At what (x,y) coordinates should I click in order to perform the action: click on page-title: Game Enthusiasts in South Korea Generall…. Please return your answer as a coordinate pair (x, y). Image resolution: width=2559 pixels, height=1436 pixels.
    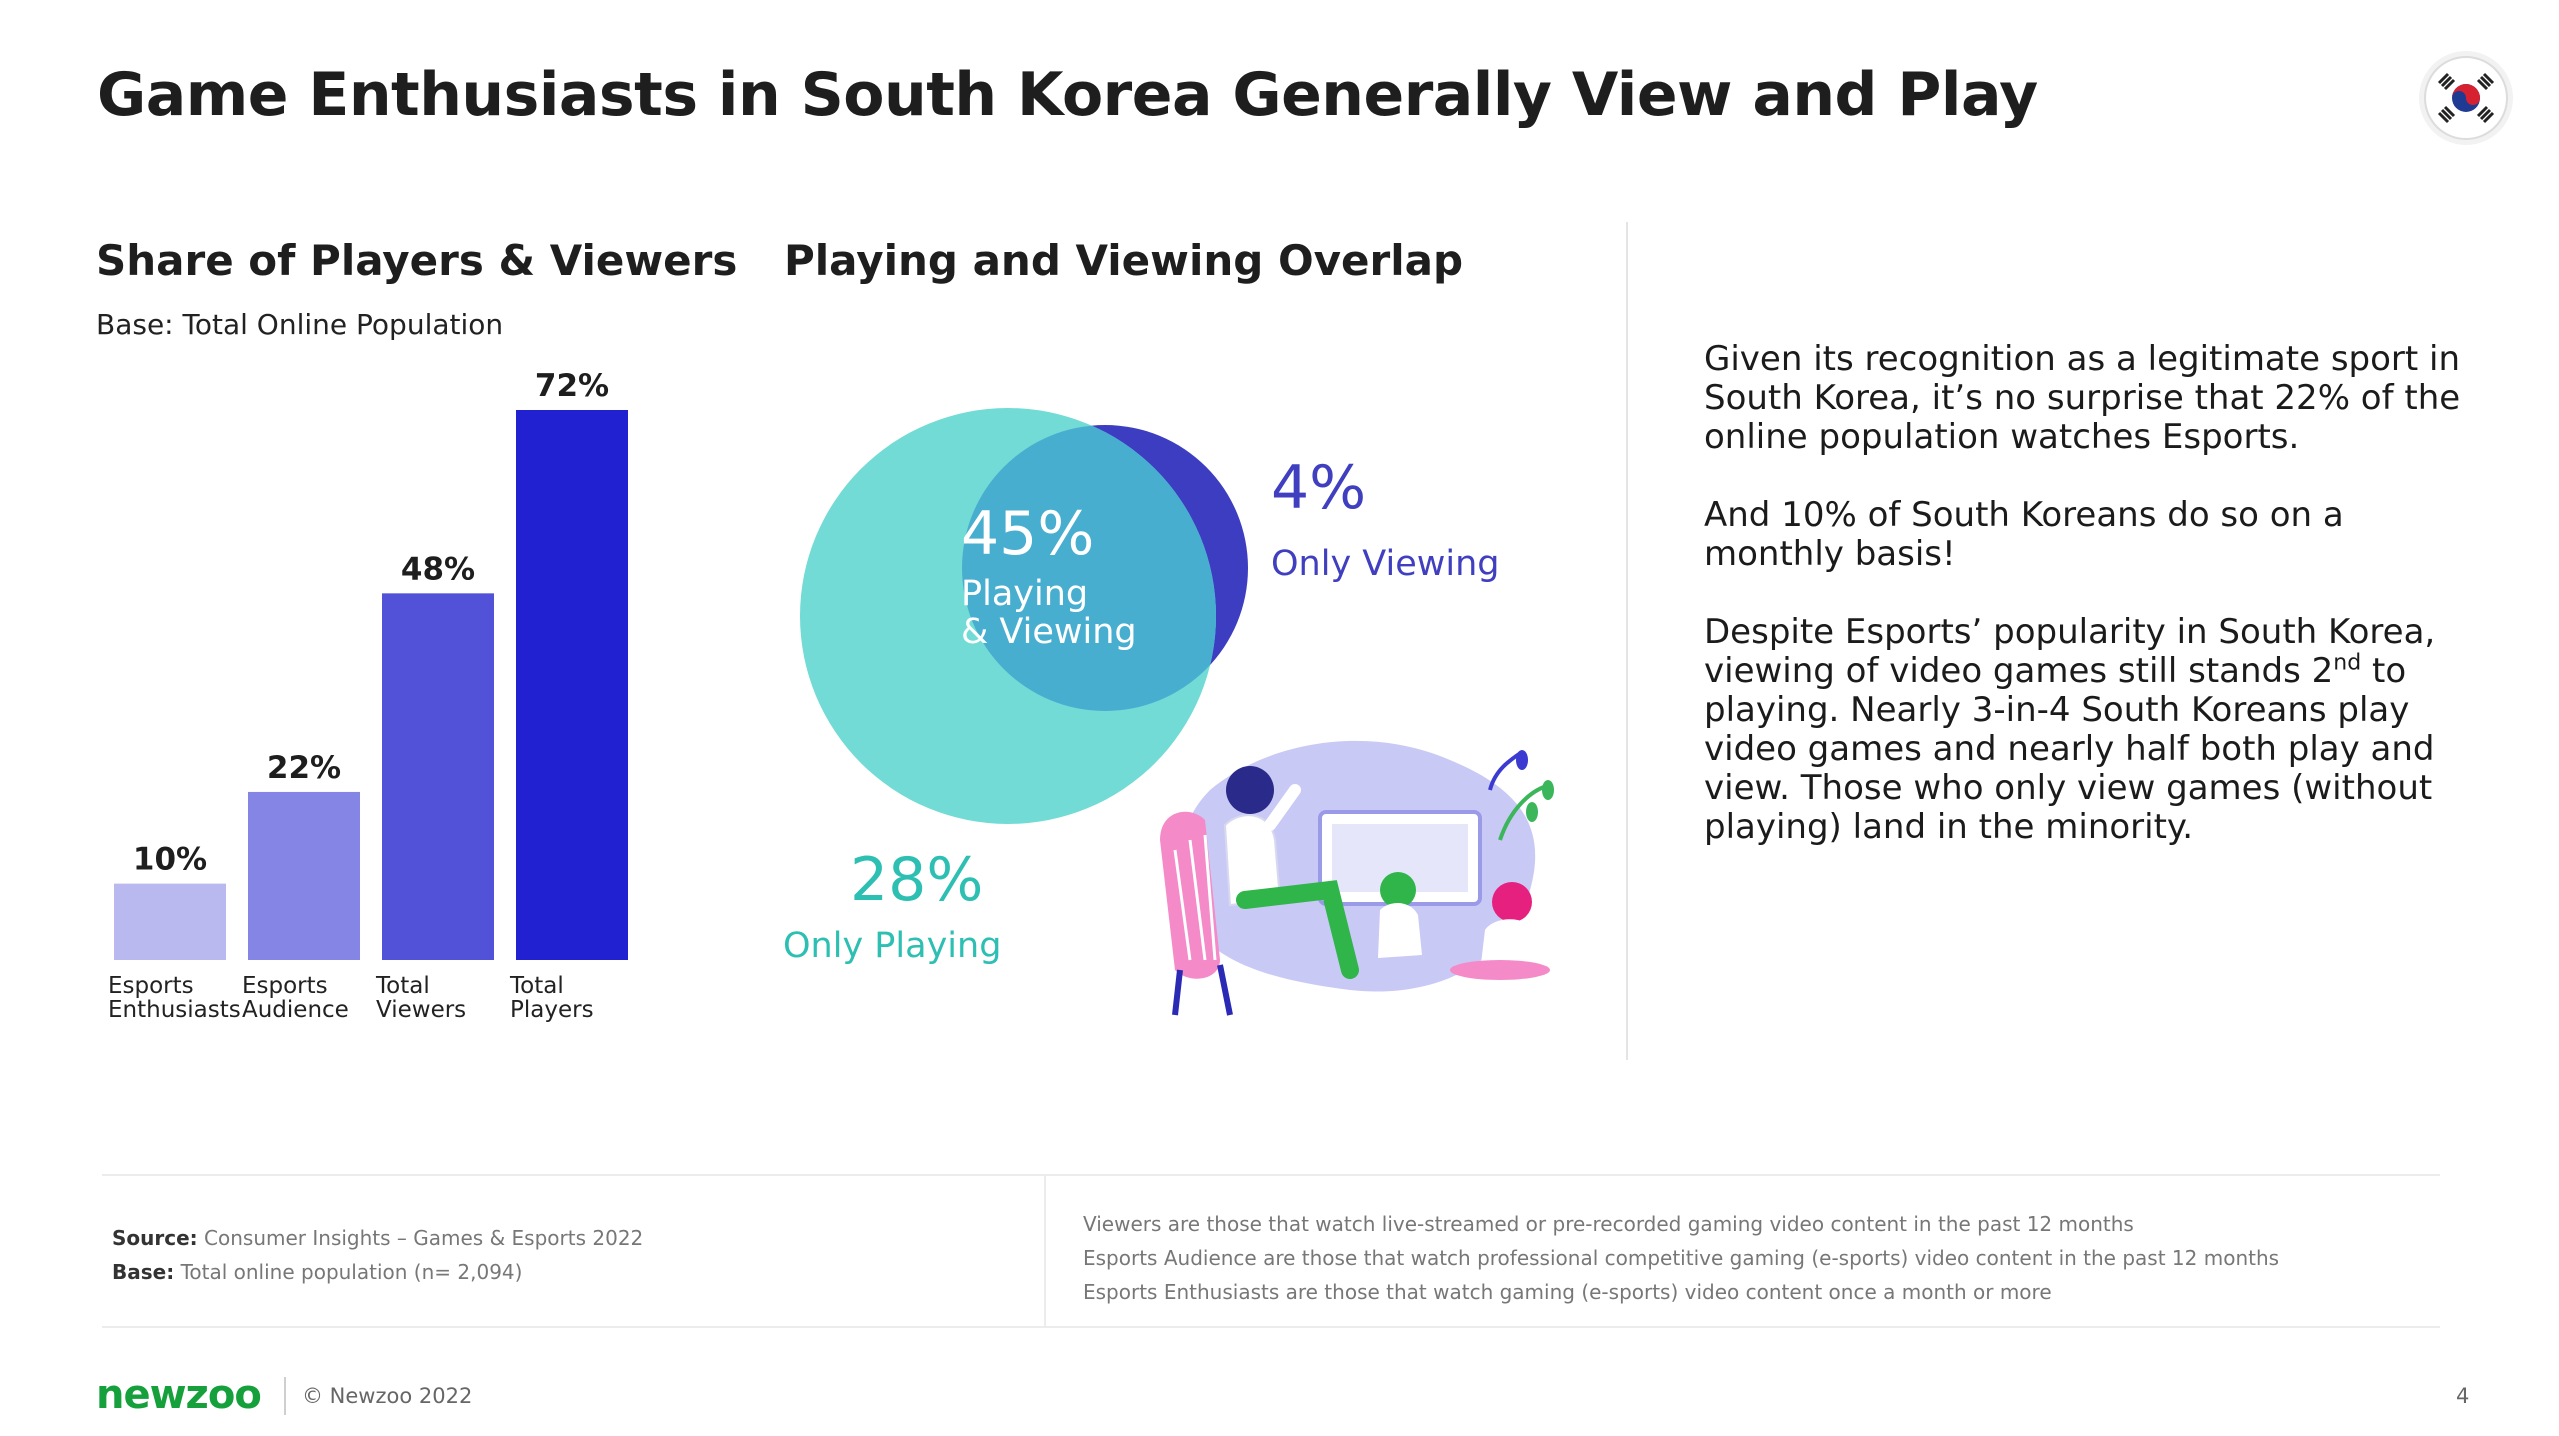
    Looking at the image, I should click on (1067, 95).